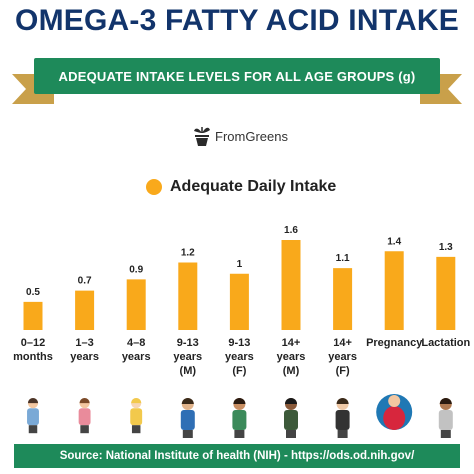  Describe the element at coordinates (188, 371) in the screenshot. I see `category-label-3-2: (M)` at that location.